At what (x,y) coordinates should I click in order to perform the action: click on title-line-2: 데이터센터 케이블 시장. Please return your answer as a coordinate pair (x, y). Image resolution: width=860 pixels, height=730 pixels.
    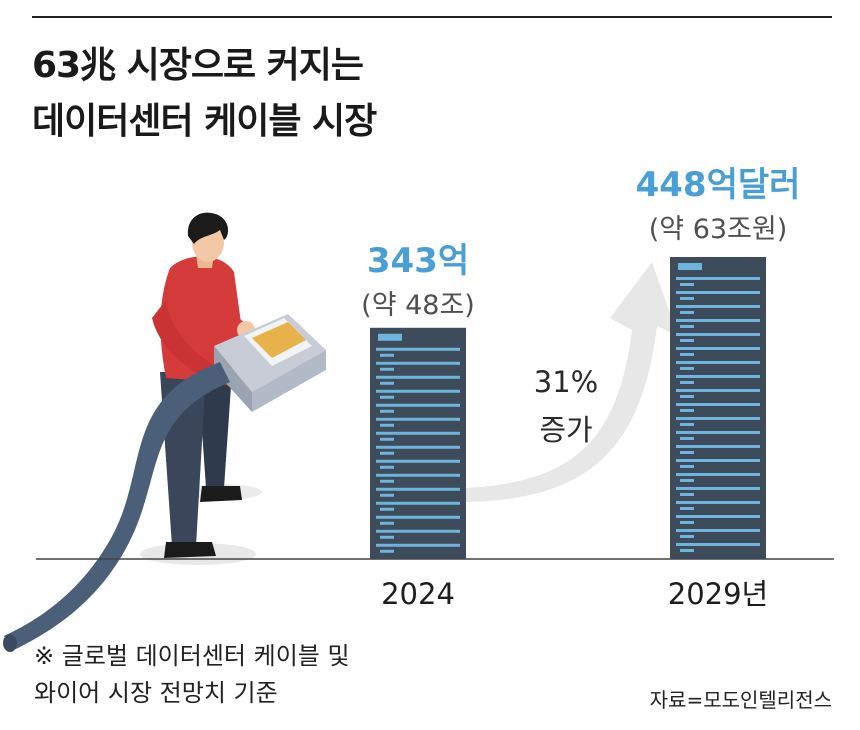
    Looking at the image, I should click on (204, 121).